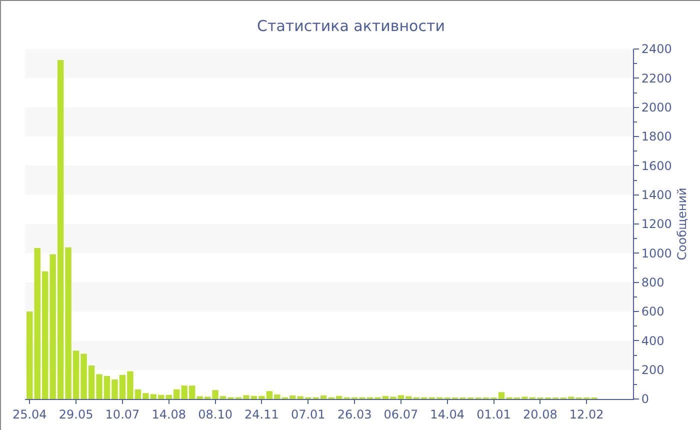  What do you see at coordinates (493, 414) in the screenshot?
I see `x-tick-label: 01.01` at bounding box center [493, 414].